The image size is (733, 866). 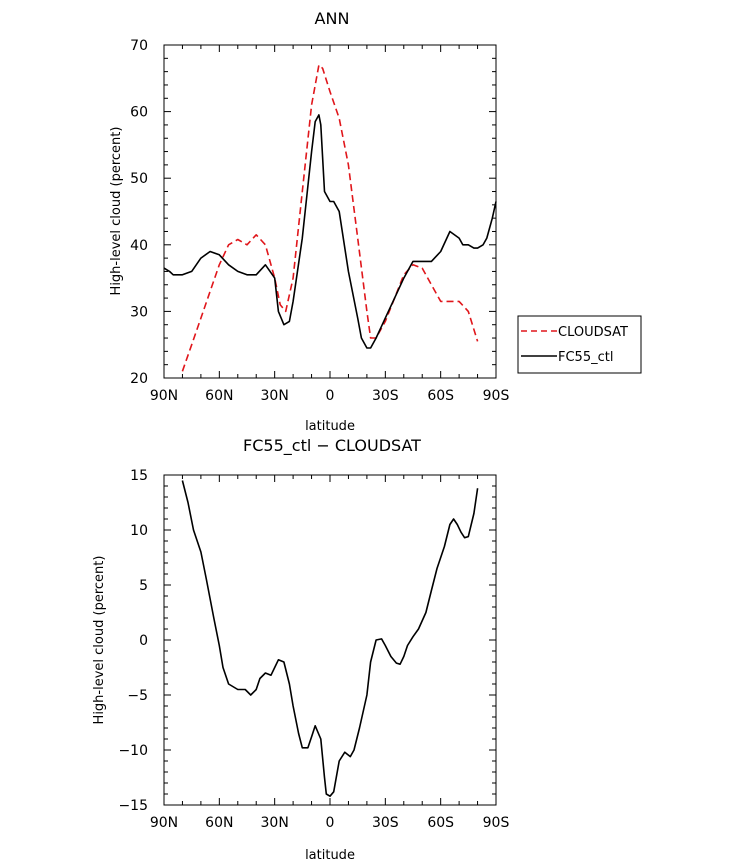 What do you see at coordinates (164, 396) in the screenshot?
I see `top-x-tick-label: 90N` at bounding box center [164, 396].